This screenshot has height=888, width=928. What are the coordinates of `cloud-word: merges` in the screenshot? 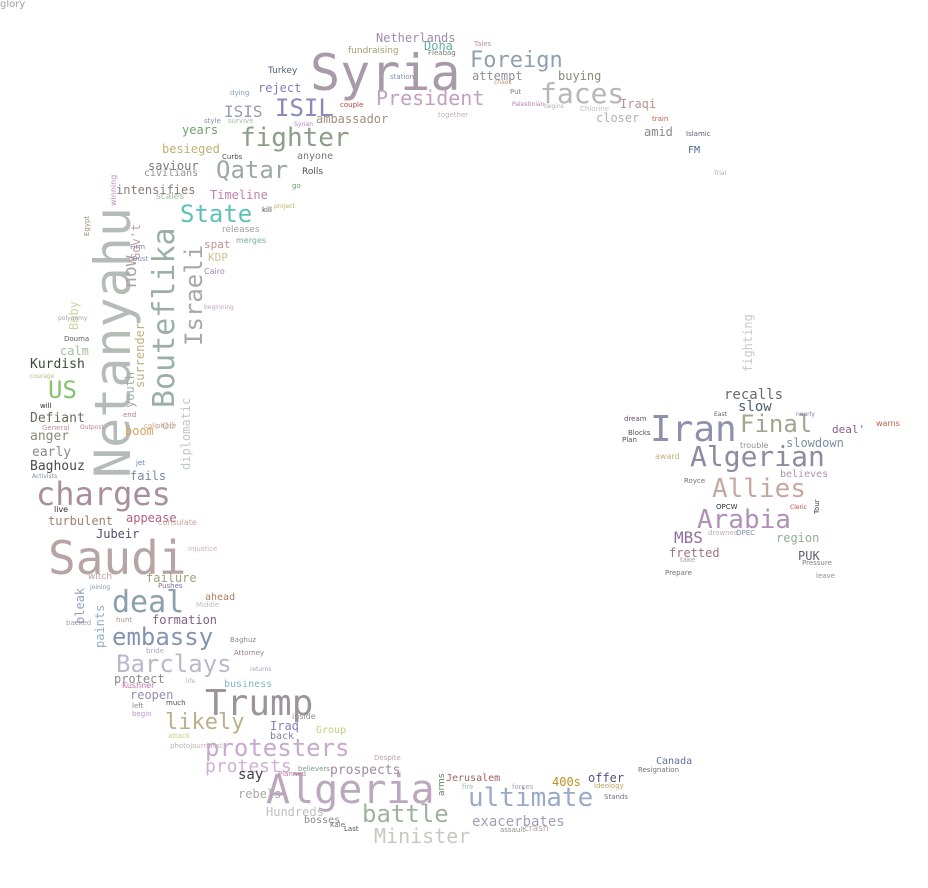 It's located at (251, 240).